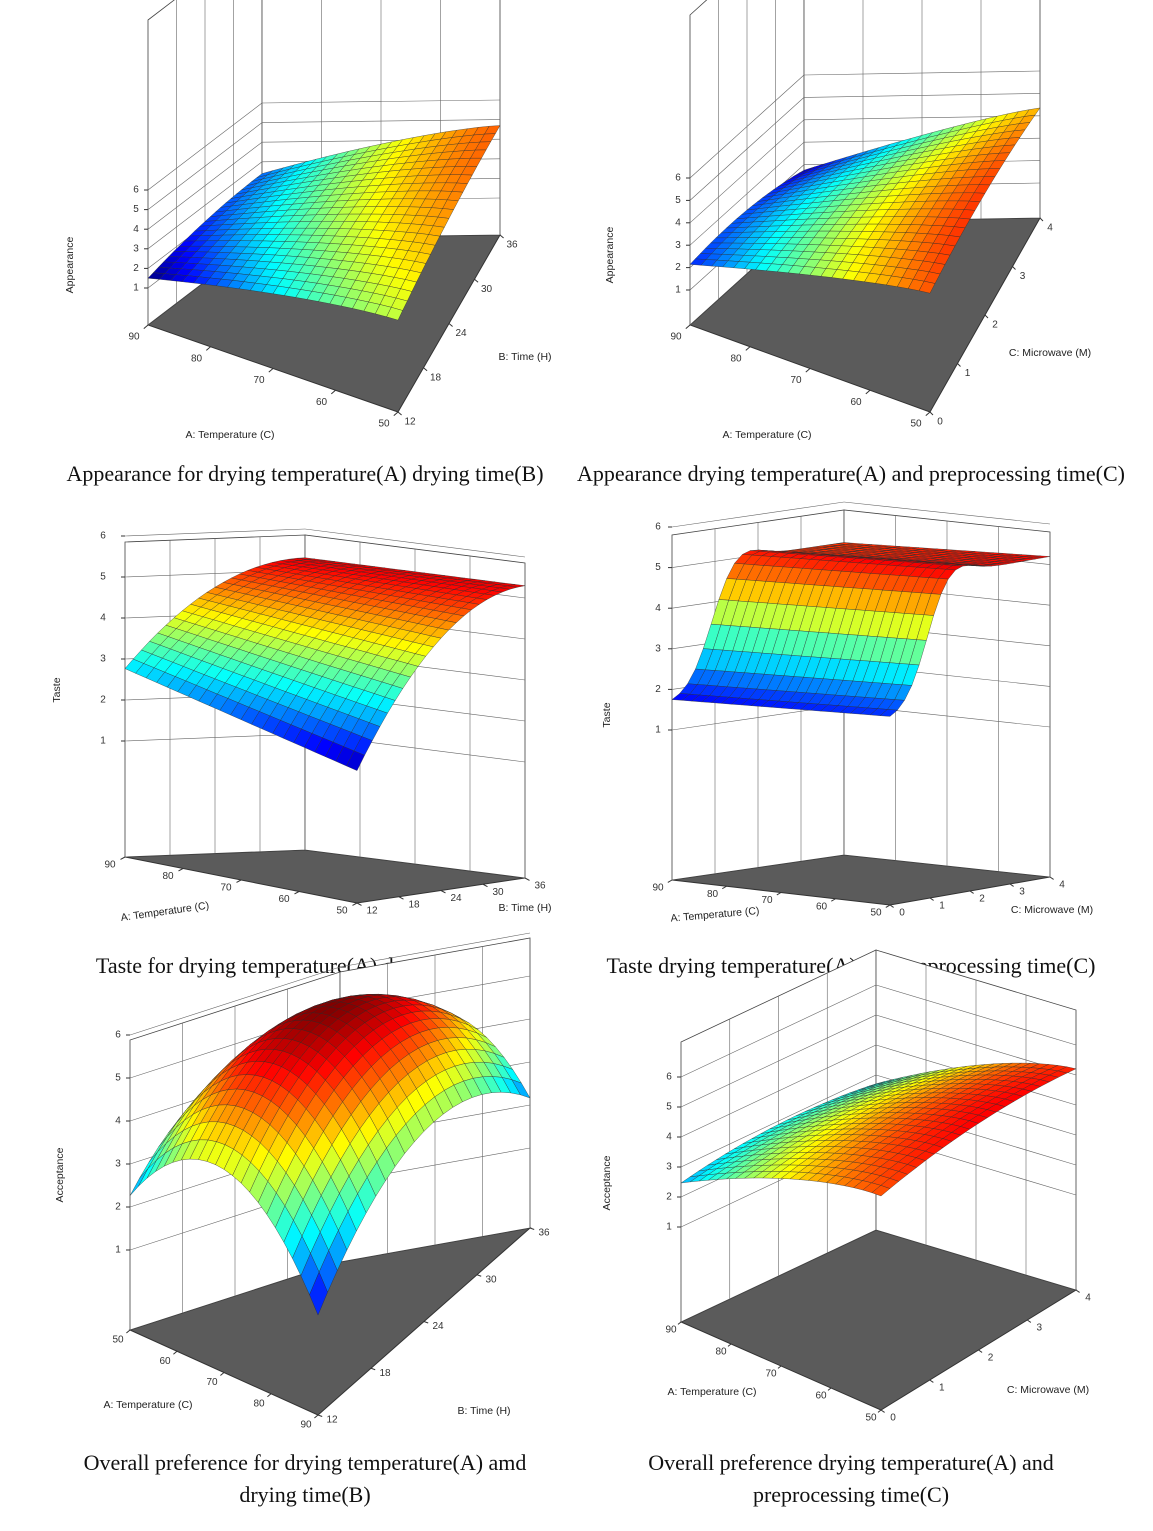  I want to click on caption: preprocessing time(C), so click(851, 1494).